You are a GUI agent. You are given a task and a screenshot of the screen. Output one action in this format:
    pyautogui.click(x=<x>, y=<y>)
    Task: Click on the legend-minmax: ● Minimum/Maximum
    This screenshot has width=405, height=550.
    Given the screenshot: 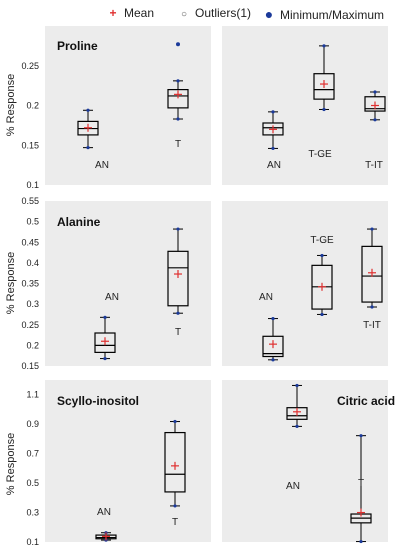 What is the action you would take?
    pyautogui.click(x=323, y=14)
    